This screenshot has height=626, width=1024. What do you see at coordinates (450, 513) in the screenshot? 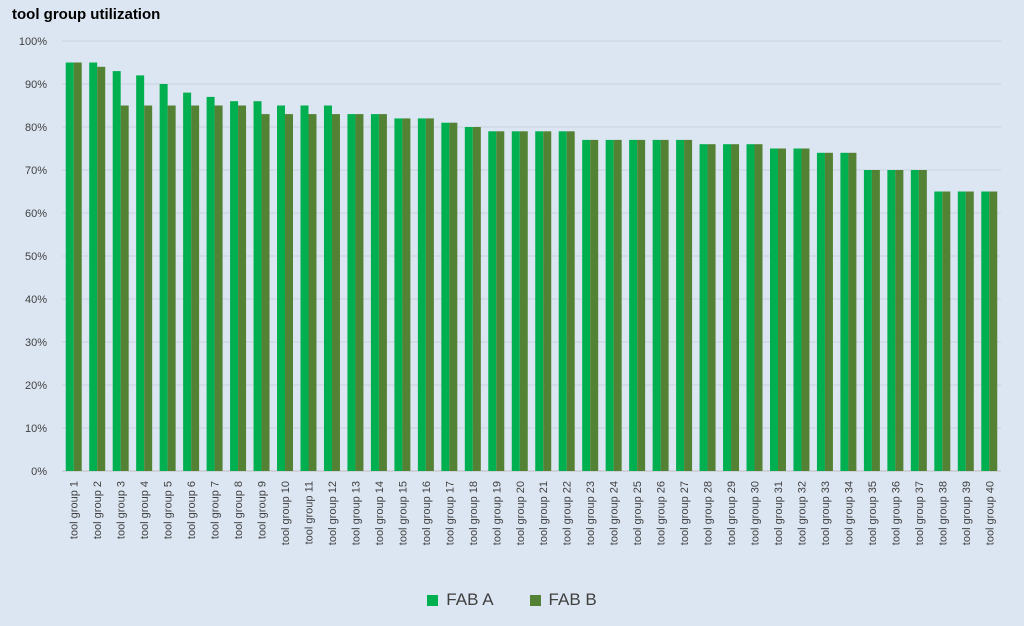
I see `x-tick-label: tool group 17` at bounding box center [450, 513].